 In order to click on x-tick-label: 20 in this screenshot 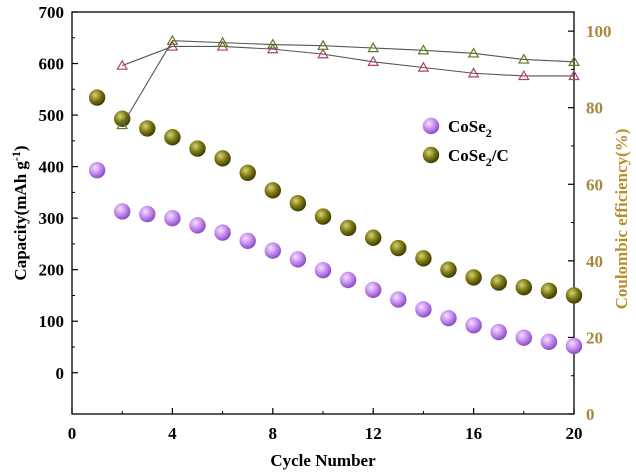, I will do `click(574, 433)`.